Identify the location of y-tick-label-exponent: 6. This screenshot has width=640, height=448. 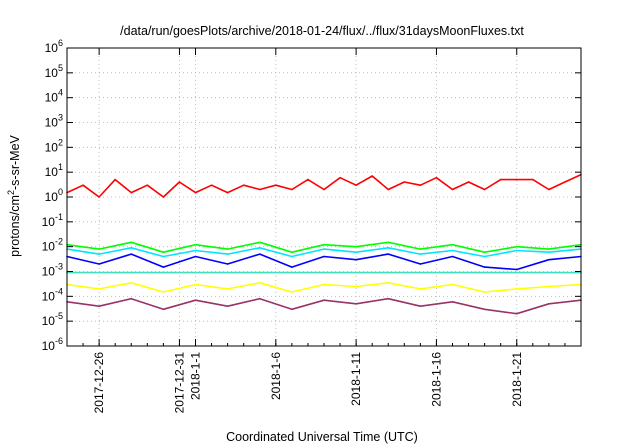
(60, 43).